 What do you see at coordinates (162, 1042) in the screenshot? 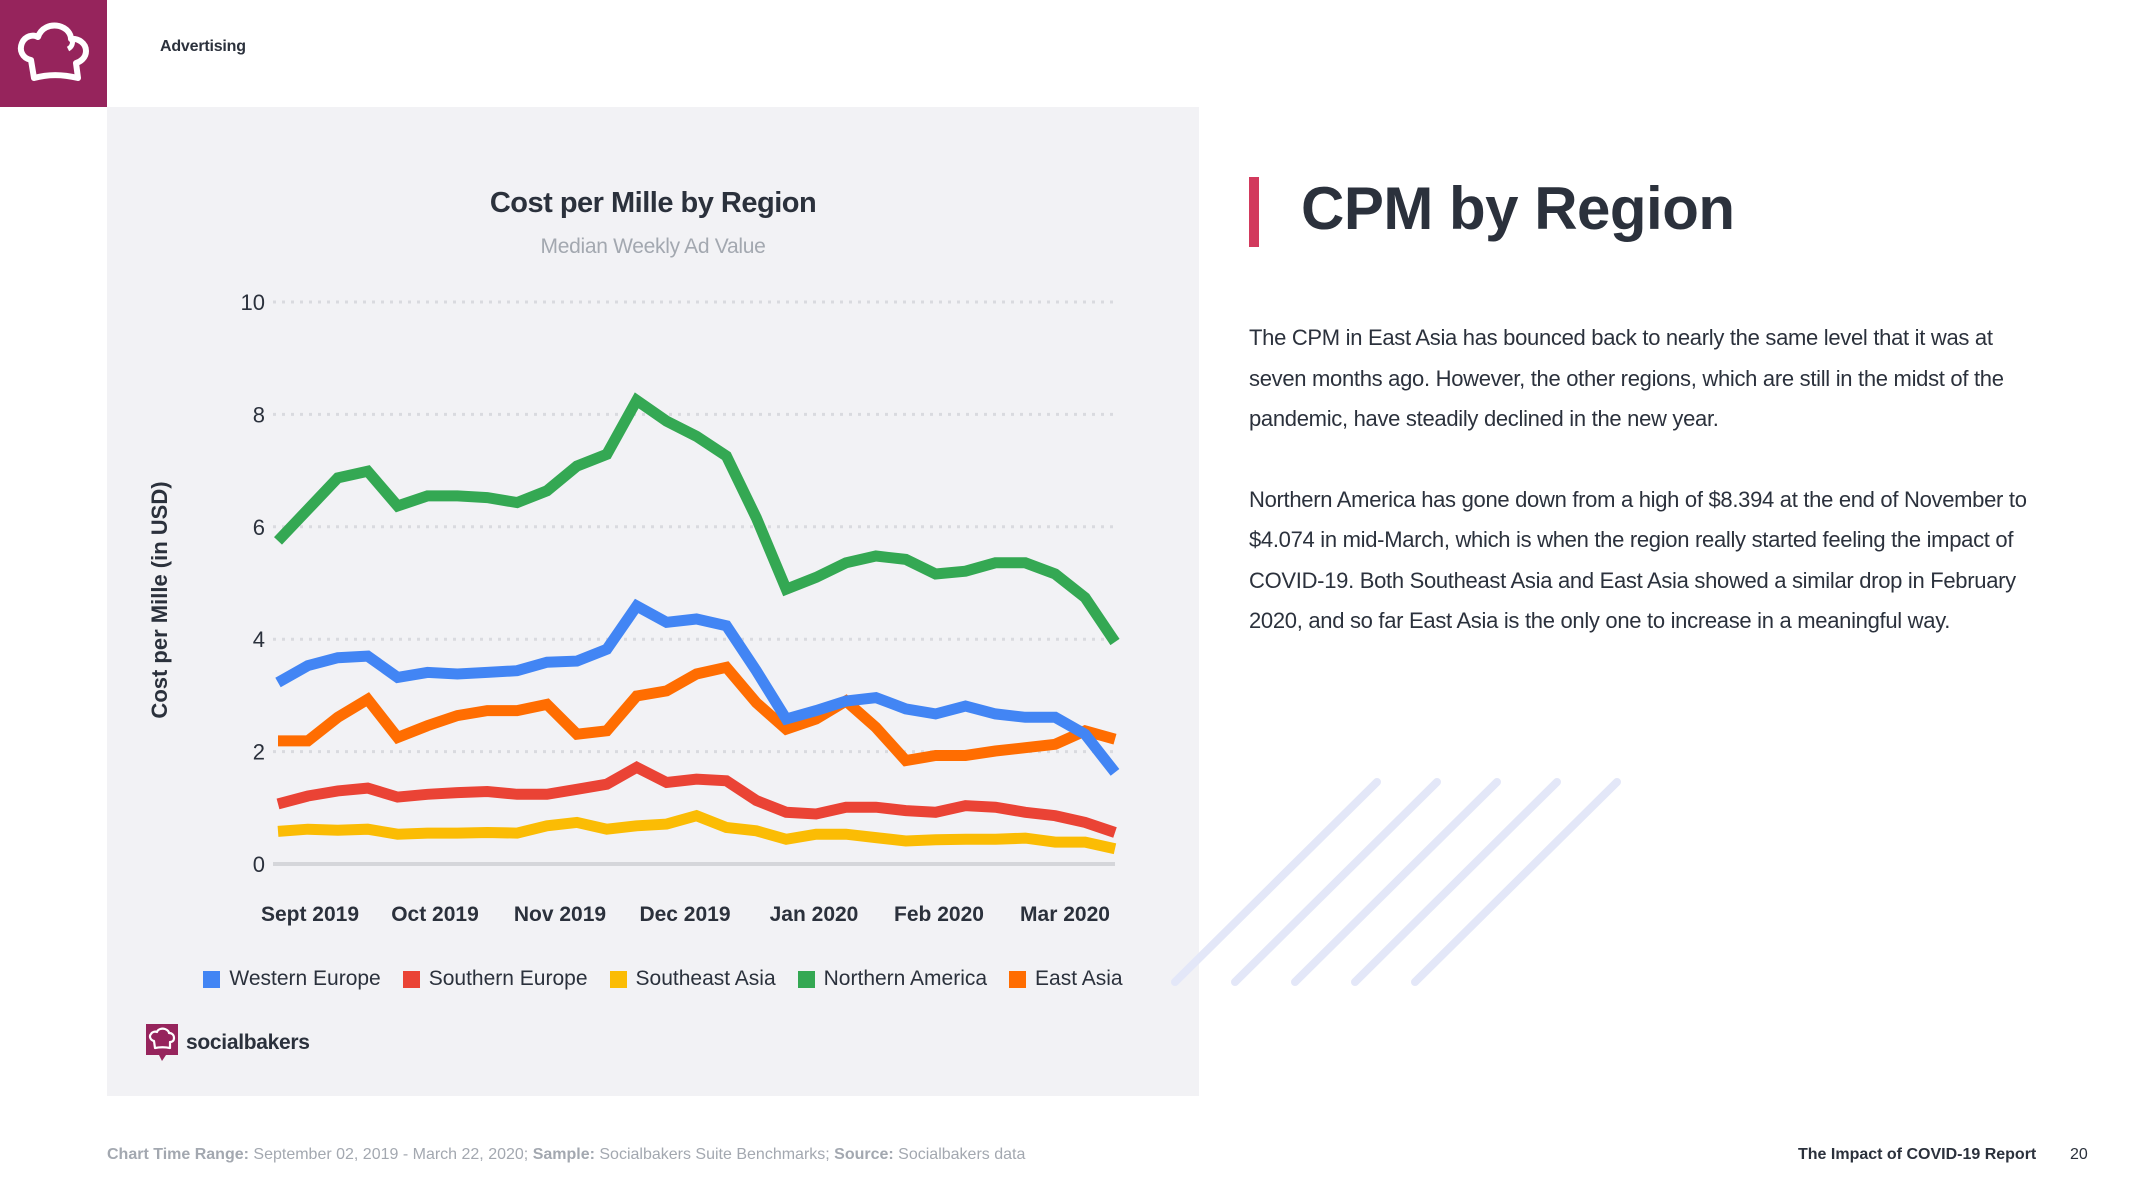
I see `socialbakers-logo-icon` at bounding box center [162, 1042].